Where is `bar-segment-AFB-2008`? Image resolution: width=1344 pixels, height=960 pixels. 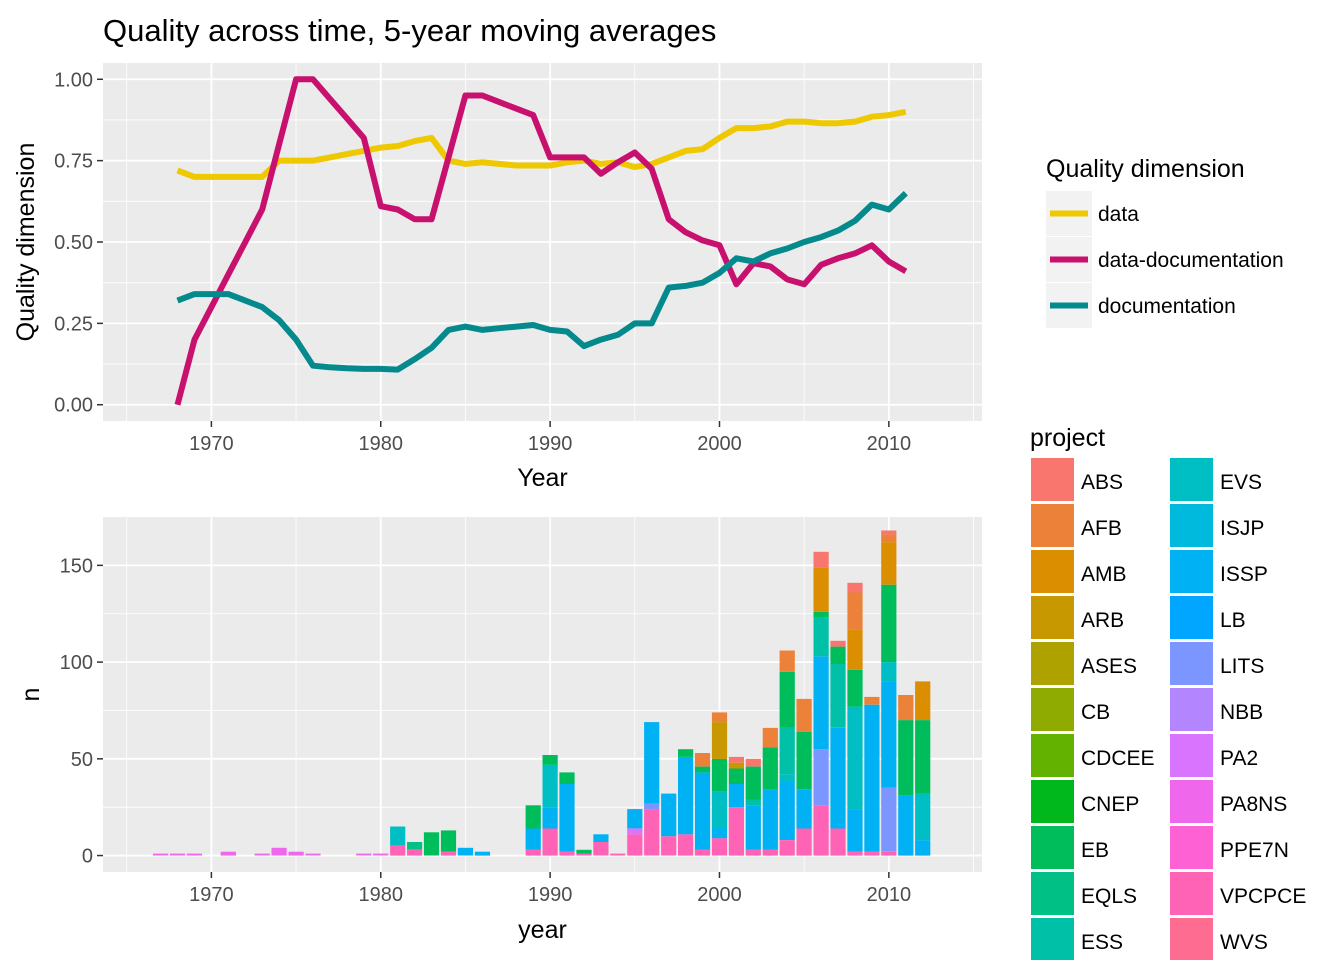 bar-segment-AFB-2008 is located at coordinates (855, 611).